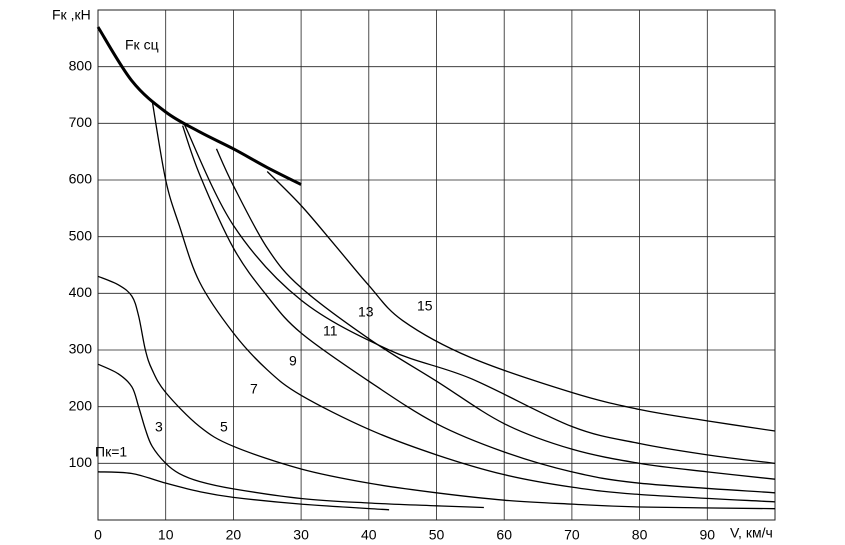 The image size is (845, 545). Describe the element at coordinates (504, 535) in the screenshot. I see `x-tick-label: 60` at that location.